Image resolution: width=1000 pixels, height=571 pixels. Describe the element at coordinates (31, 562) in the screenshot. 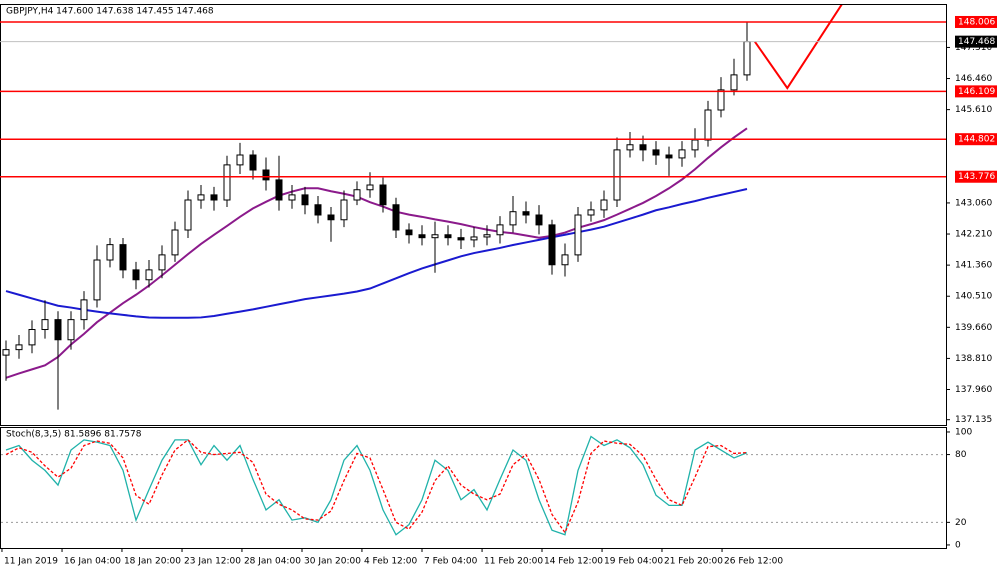

I see `x-tick-label: 11 Jan 2019` at that location.